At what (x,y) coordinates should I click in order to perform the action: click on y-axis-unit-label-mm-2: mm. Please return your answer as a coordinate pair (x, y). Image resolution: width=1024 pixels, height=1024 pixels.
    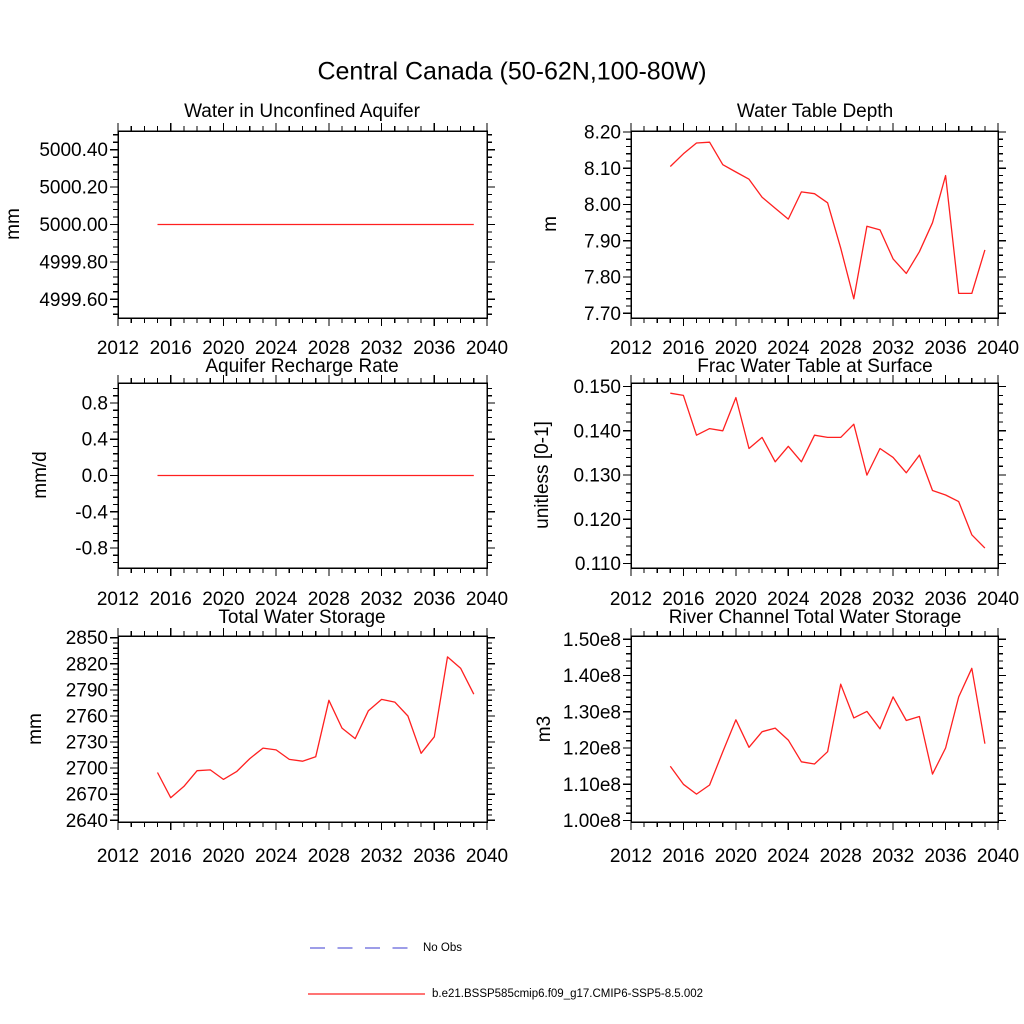
    Looking at the image, I should click on (35, 729).